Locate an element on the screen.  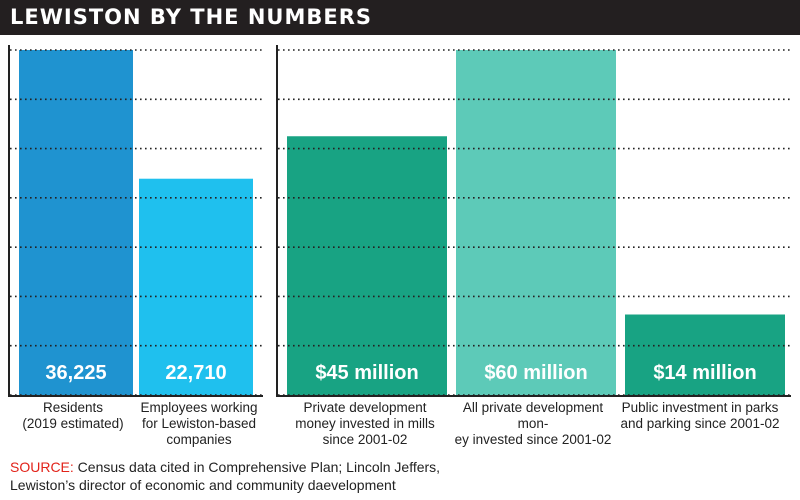
data-label-0-1: 22,710 is located at coordinates (195, 373).